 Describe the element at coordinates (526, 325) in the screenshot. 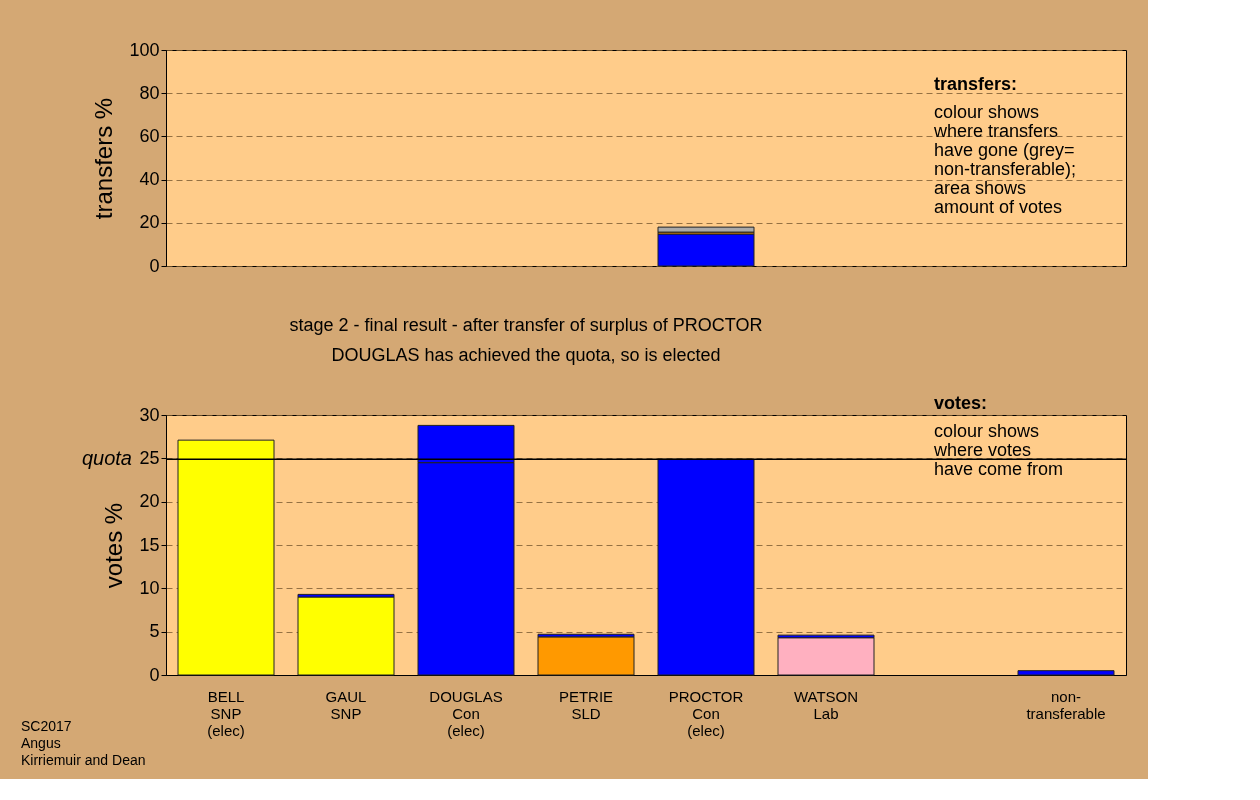

I see `chart-title: stage 2 - final result - after transfer of surplus of PROCTOR` at that location.